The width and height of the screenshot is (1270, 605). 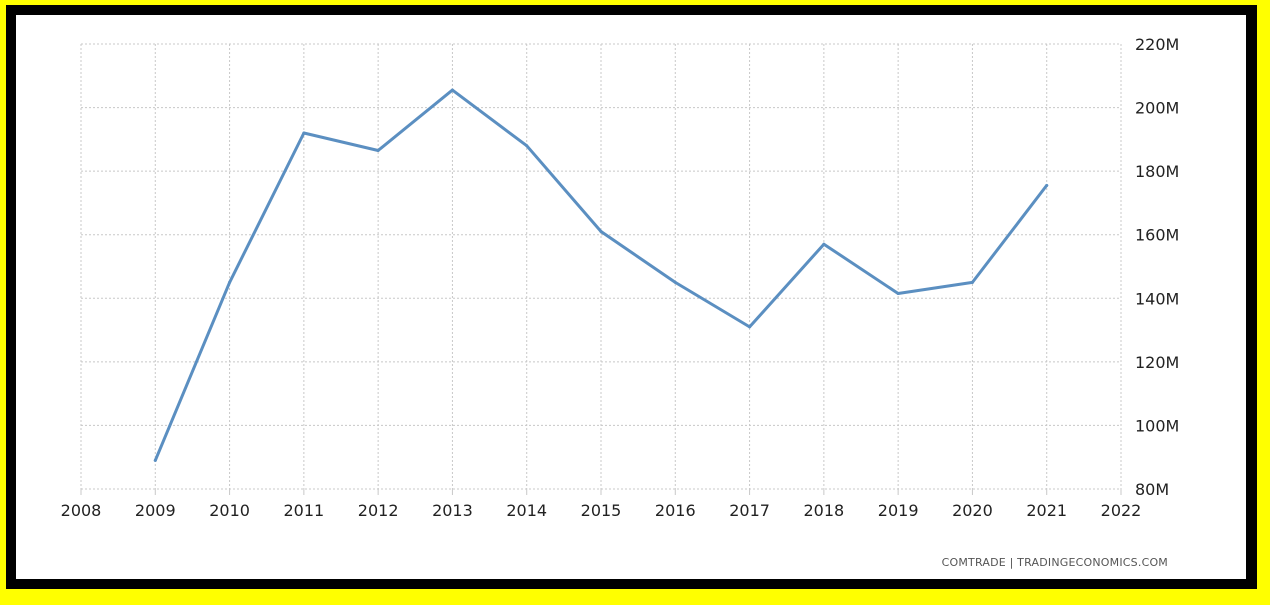 What do you see at coordinates (1157, 44) in the screenshot?
I see `y-tick-label: 220M` at bounding box center [1157, 44].